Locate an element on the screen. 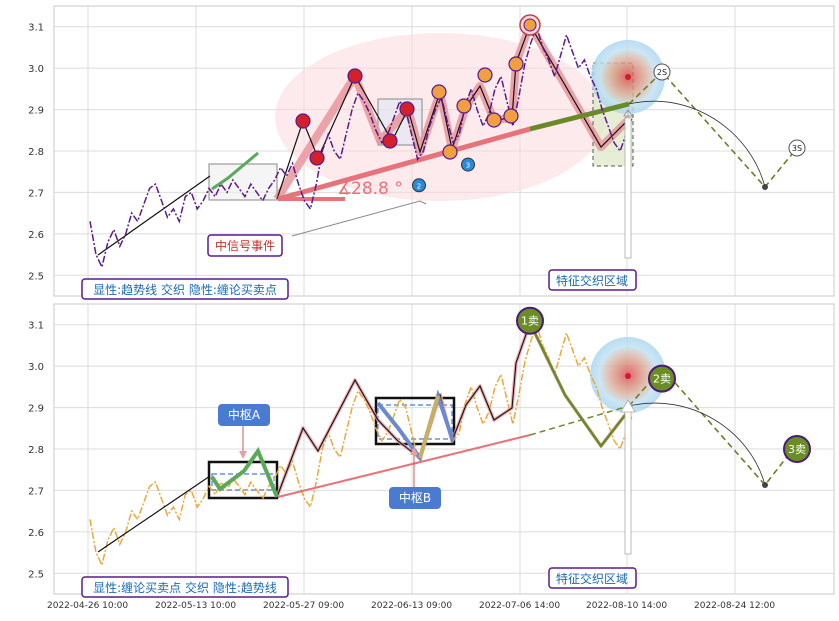  zone-label-top: 特征交织区域 is located at coordinates (592, 280).